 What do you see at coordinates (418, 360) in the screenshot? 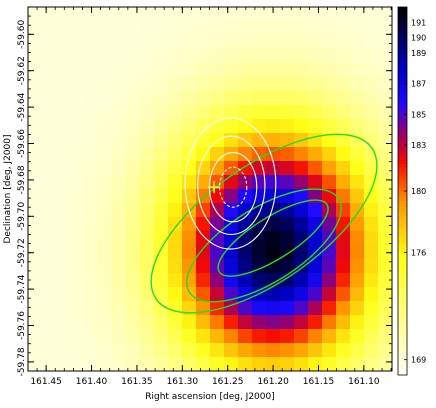
I see `colorbar-tick-label: 169` at bounding box center [418, 360].